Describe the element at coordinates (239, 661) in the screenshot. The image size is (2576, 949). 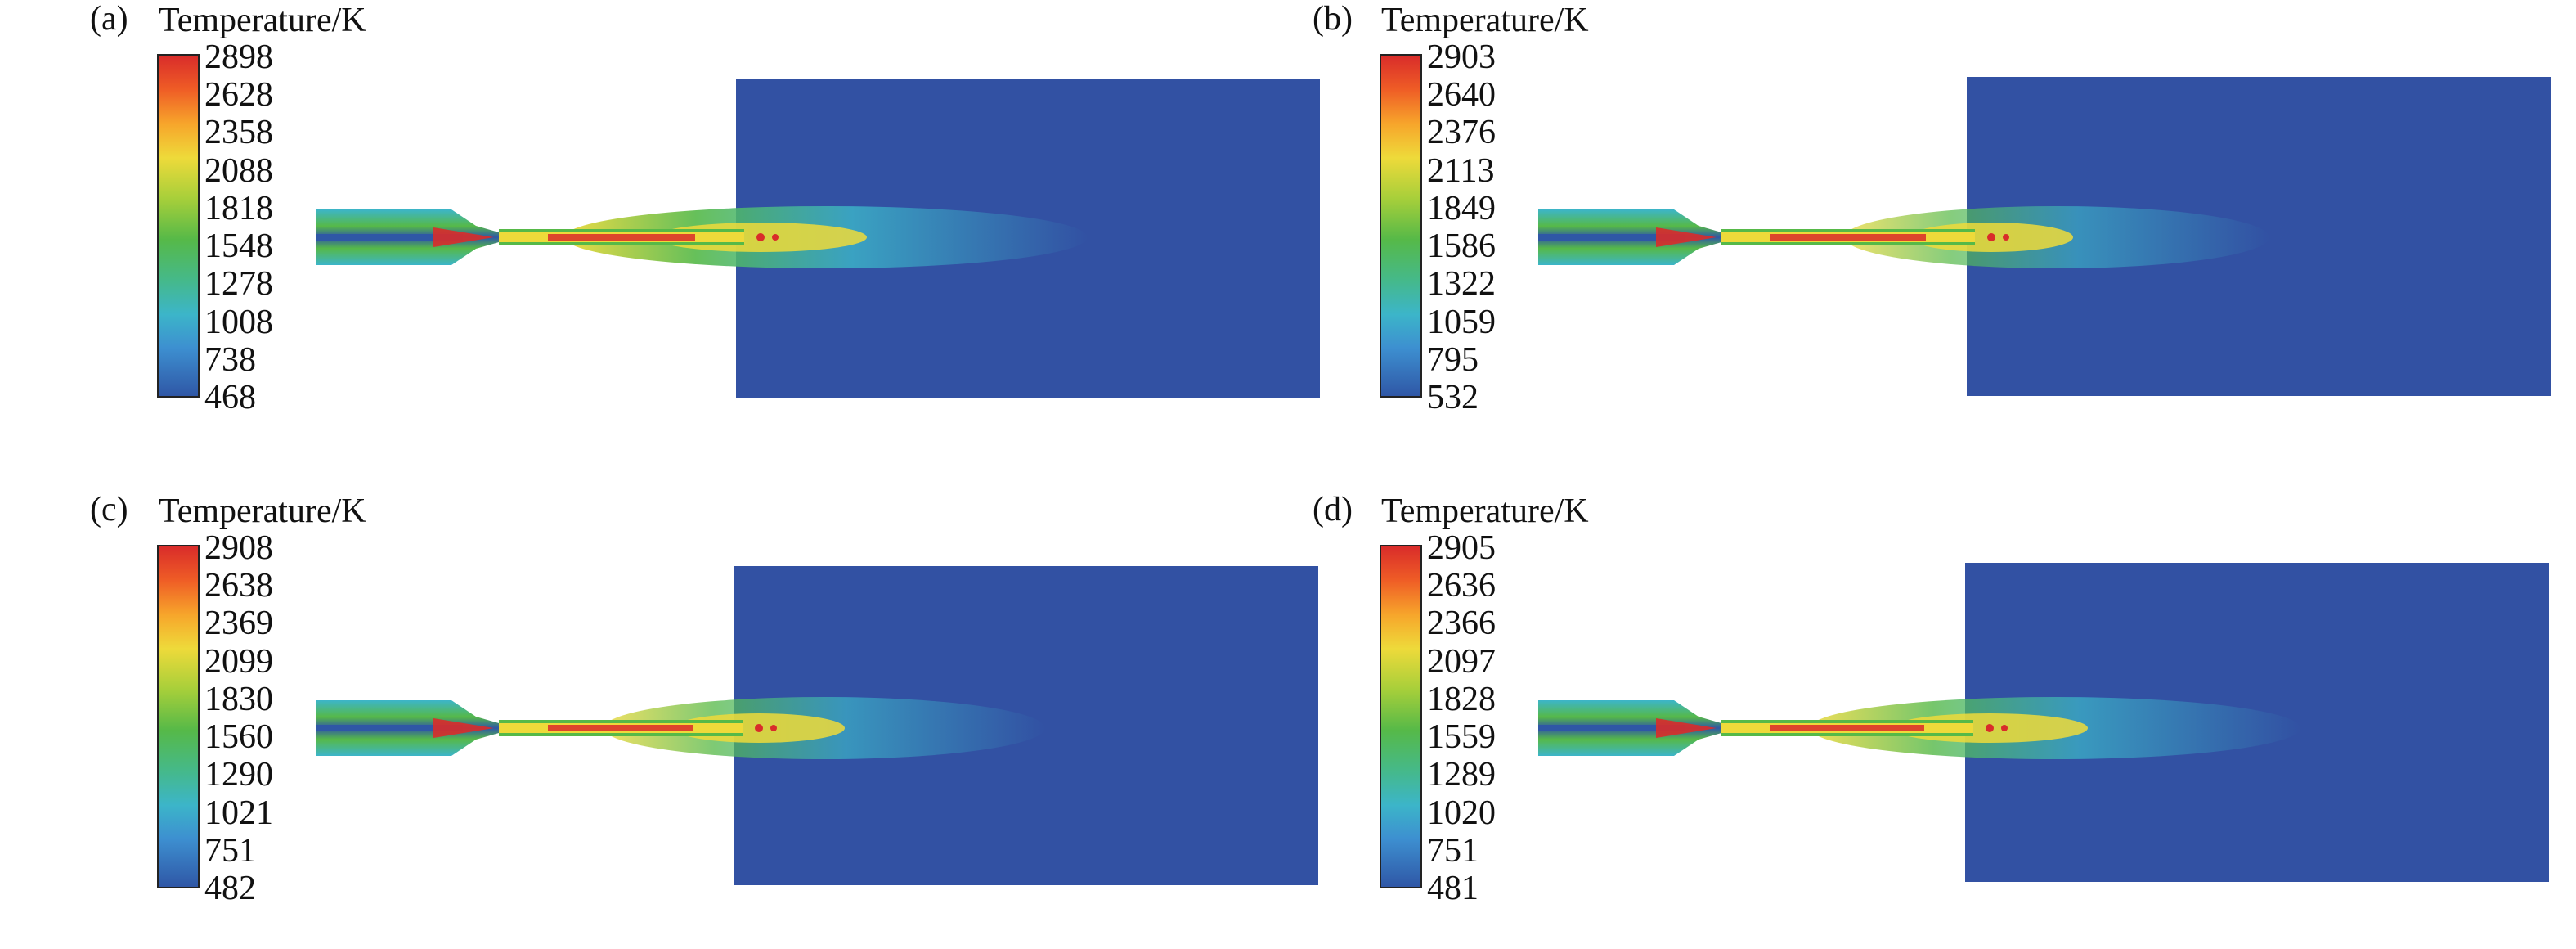
I see `colorbar-tick: 2099` at that location.